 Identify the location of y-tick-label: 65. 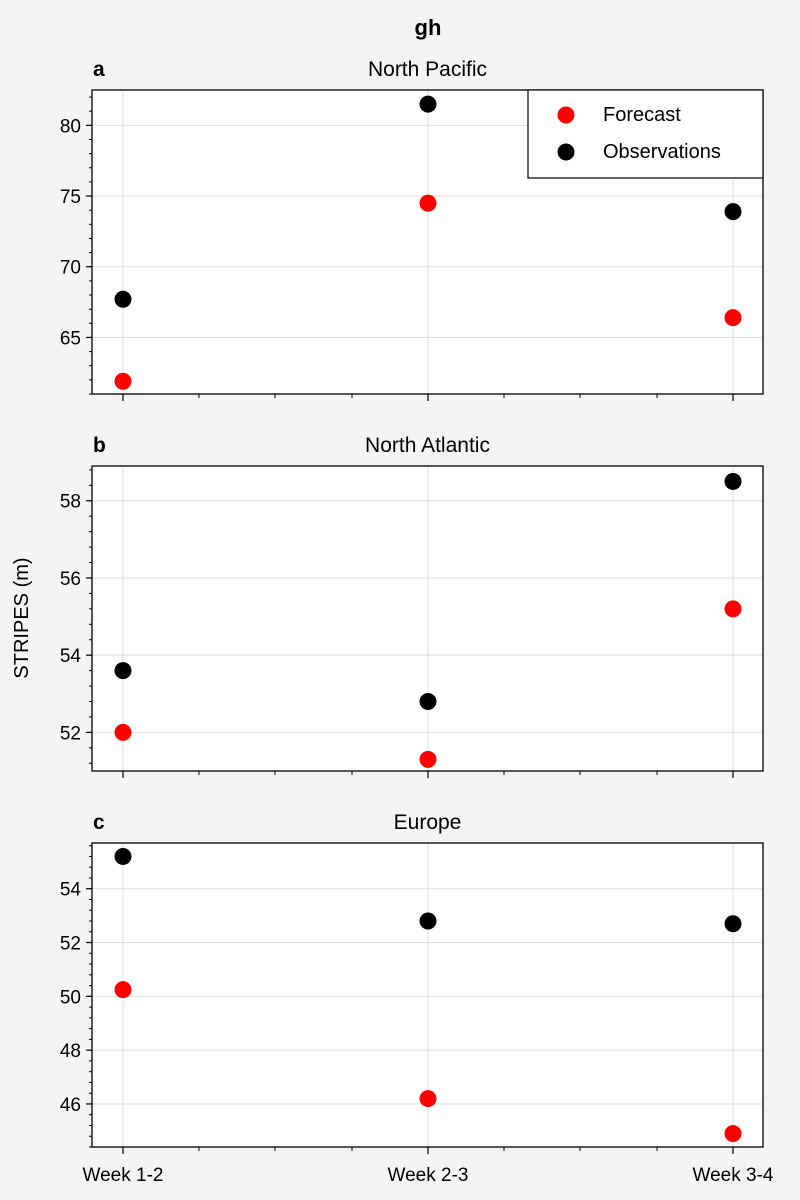
(70, 338).